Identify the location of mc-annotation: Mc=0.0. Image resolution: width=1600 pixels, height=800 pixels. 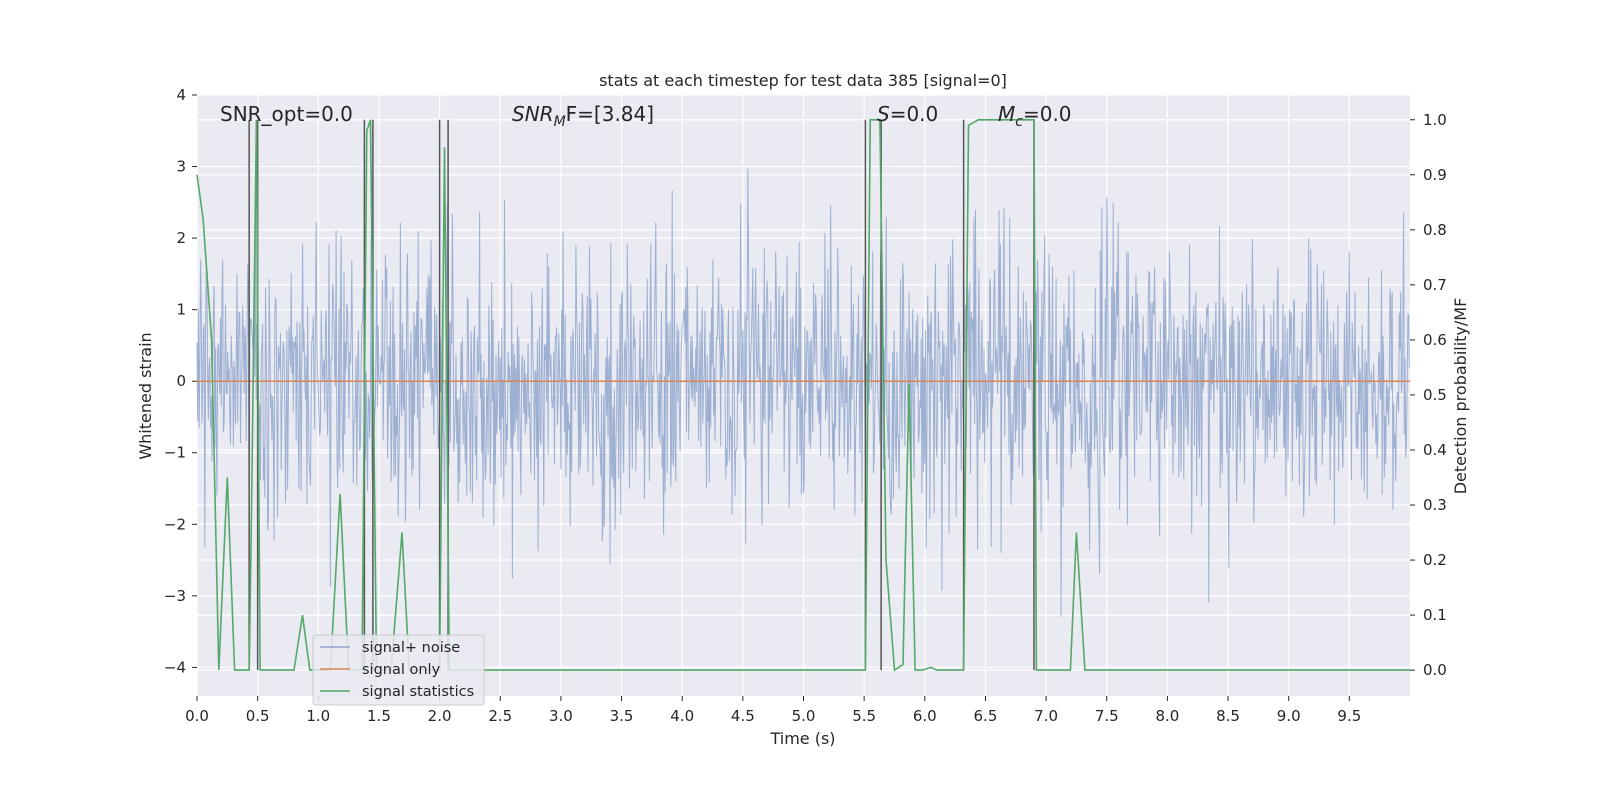
(1035, 116).